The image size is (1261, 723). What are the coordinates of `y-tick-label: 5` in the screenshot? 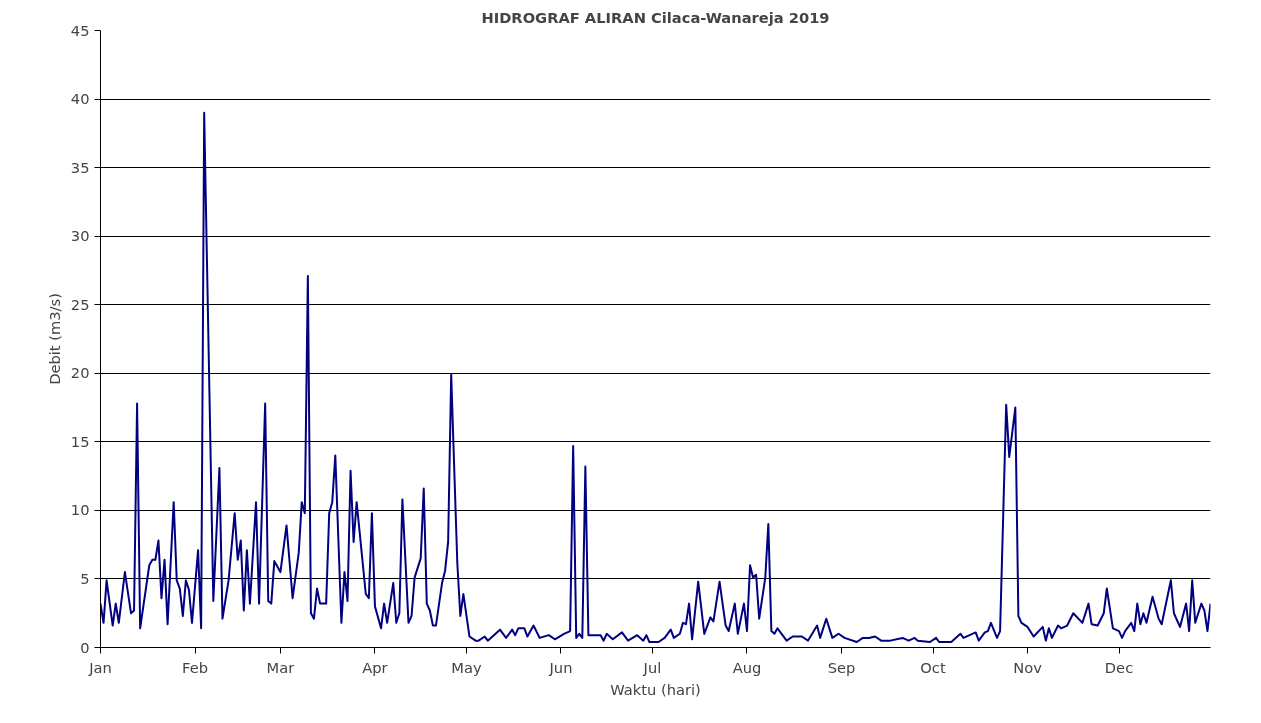 It's located at (85, 578).